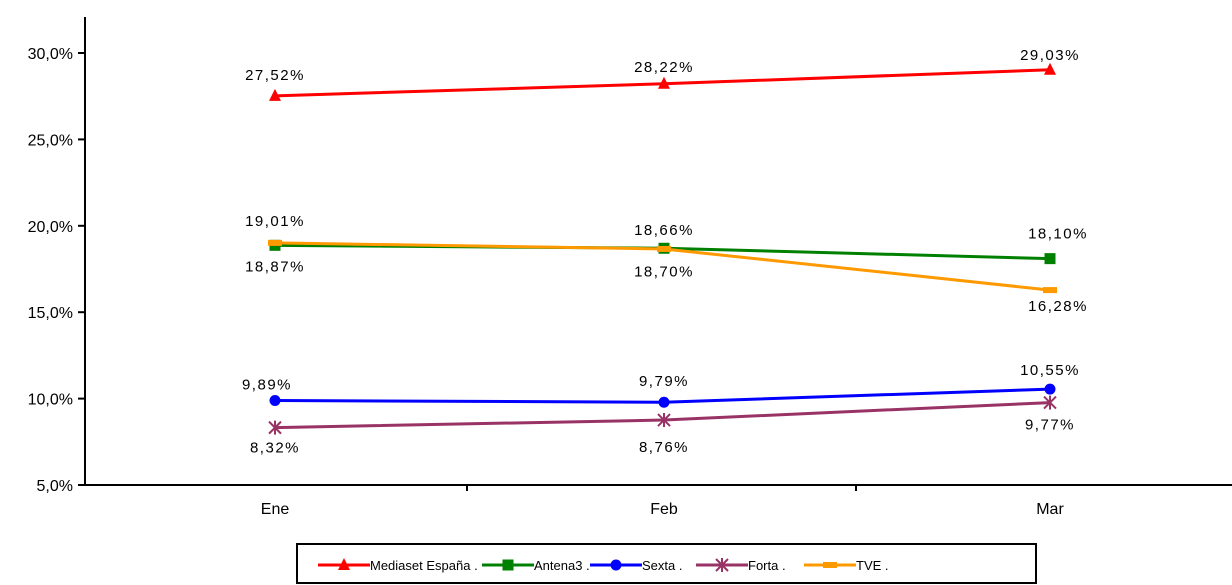 The width and height of the screenshot is (1232, 585). What do you see at coordinates (1050, 509) in the screenshot?
I see `x-tick-label: Mar` at bounding box center [1050, 509].